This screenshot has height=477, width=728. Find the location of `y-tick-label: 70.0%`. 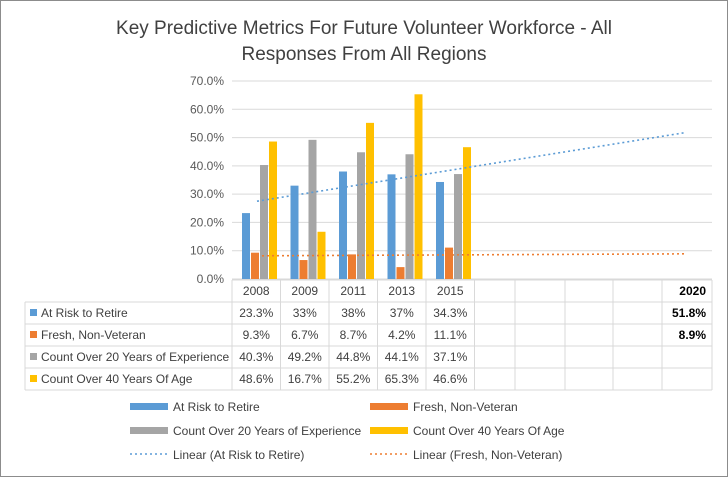

y-tick-label: 70.0% is located at coordinates (207, 81).